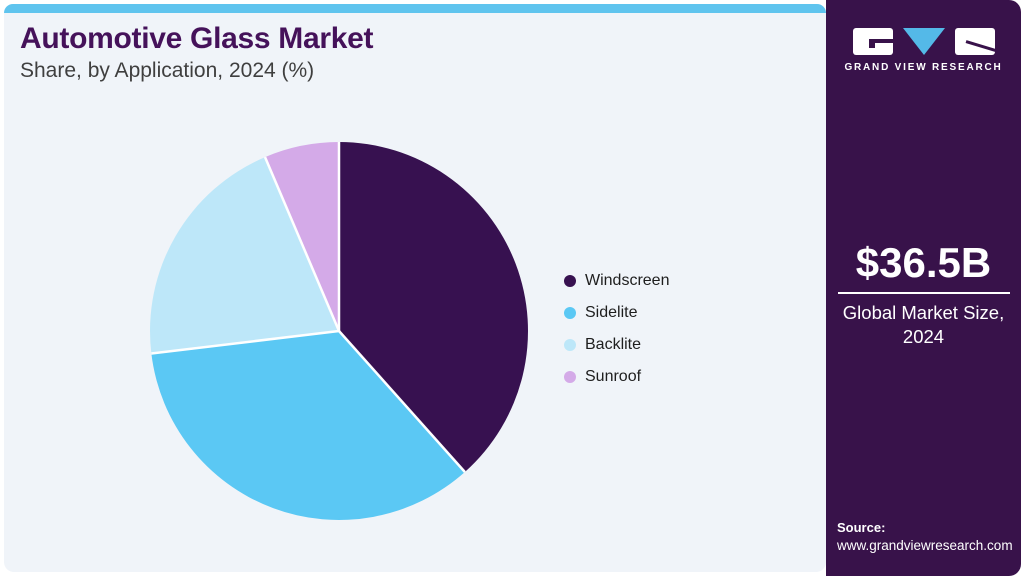  I want to click on pie-slice-windscreen, so click(434, 307).